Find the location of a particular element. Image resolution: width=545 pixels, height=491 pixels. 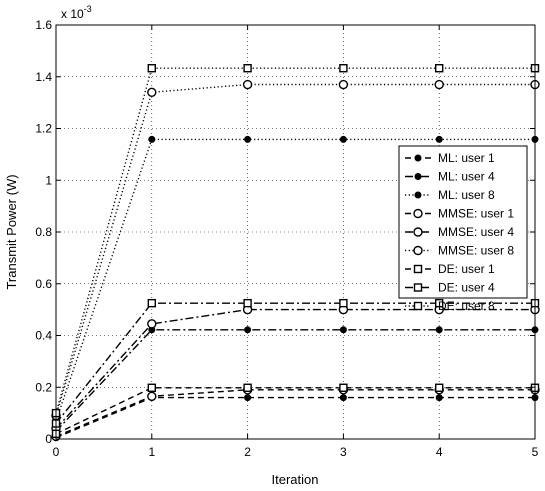

legend-item: DE: user 8 is located at coordinates (450, 306).